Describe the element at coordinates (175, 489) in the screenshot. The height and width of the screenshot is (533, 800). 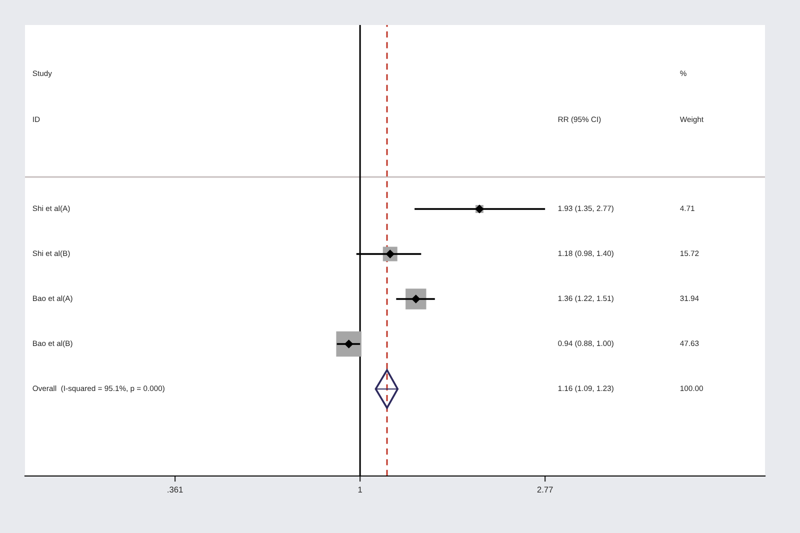
I see `x-tick-label: .361` at that location.